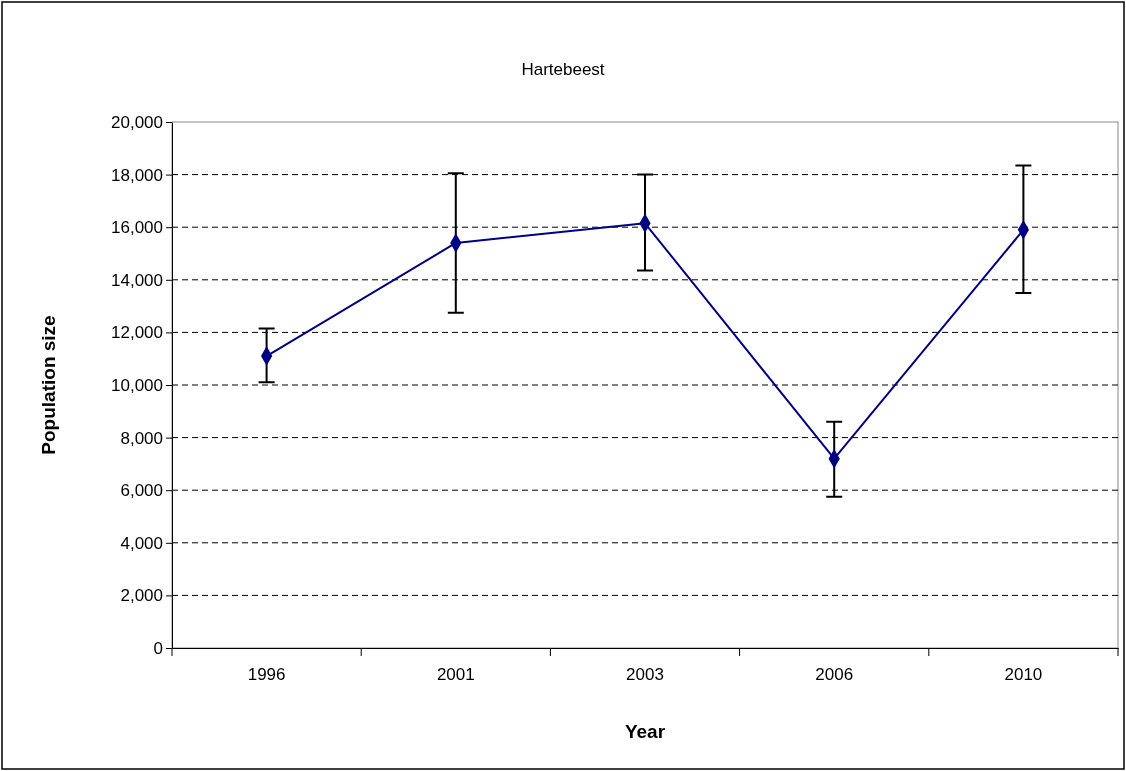 Image resolution: width=1126 pixels, height=771 pixels. I want to click on y-tick-label: 10,000, so click(137, 385).